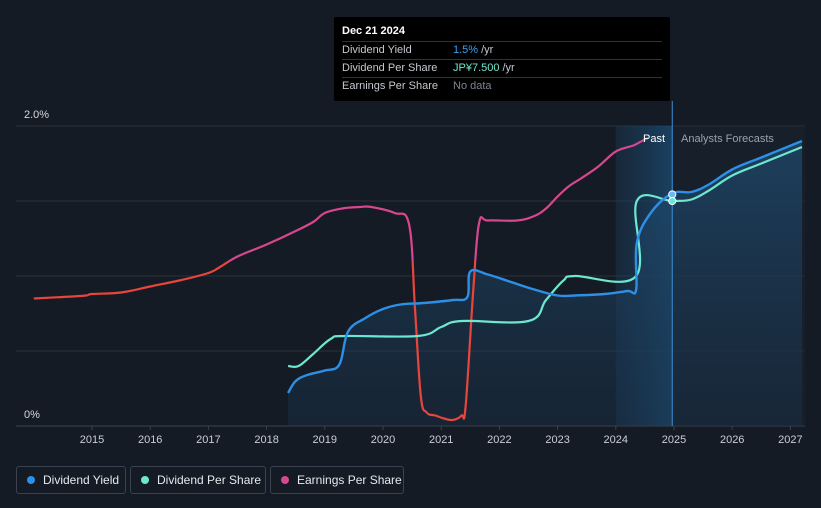 Image resolution: width=821 pixels, height=508 pixels. What do you see at coordinates (377, 50) in the screenshot?
I see `tooltip-label: Dividend Yield` at bounding box center [377, 50].